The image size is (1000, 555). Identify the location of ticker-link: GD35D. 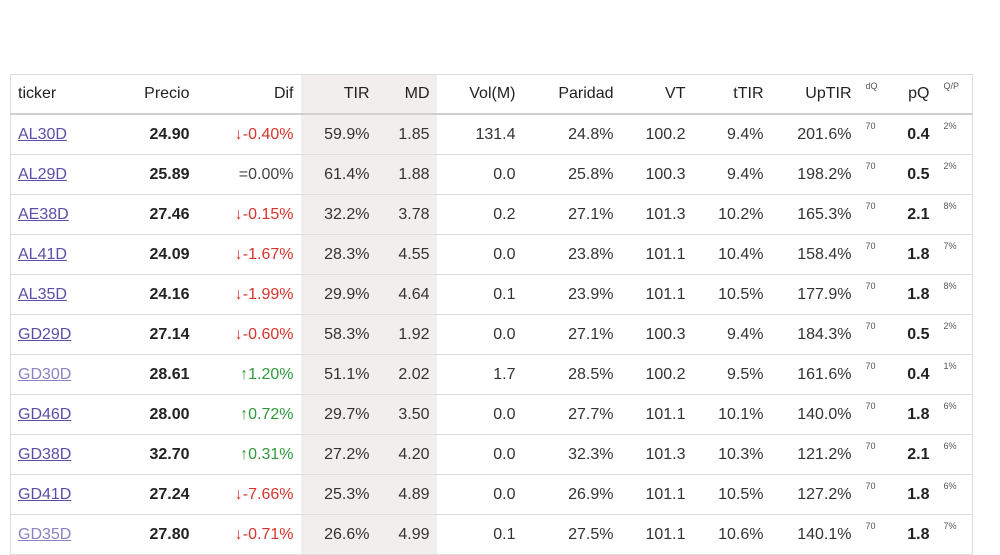
(45, 534).